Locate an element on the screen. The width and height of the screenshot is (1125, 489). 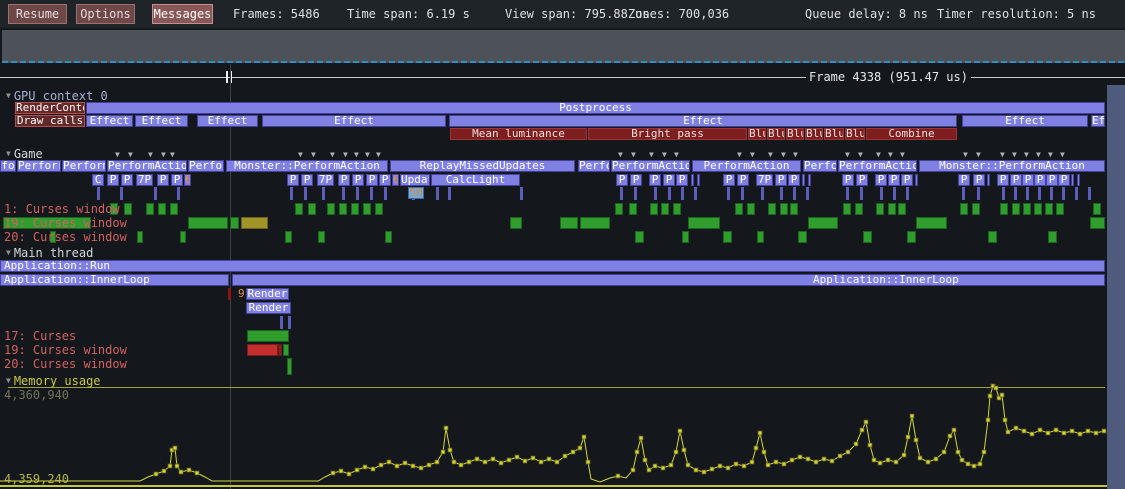
zone: Postprocess is located at coordinates (595, 108).